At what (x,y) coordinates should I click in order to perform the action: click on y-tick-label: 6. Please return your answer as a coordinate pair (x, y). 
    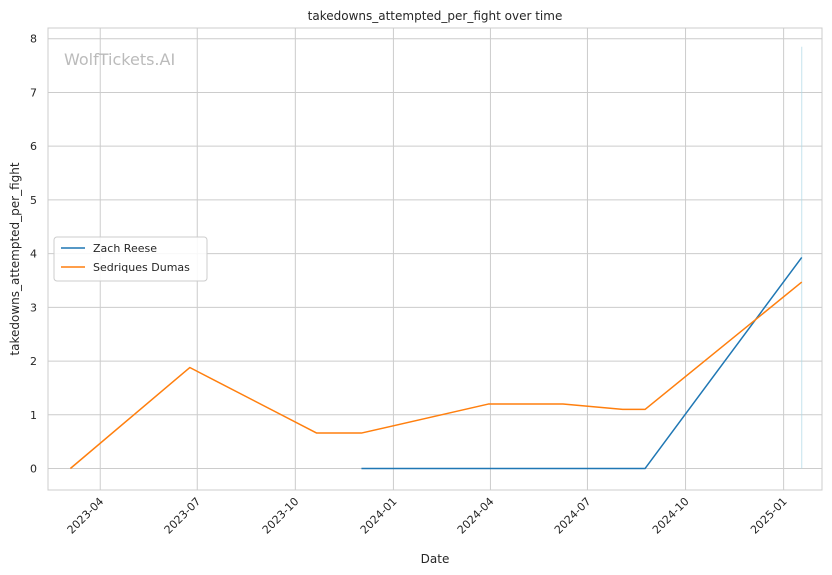
    Looking at the image, I should click on (33, 146).